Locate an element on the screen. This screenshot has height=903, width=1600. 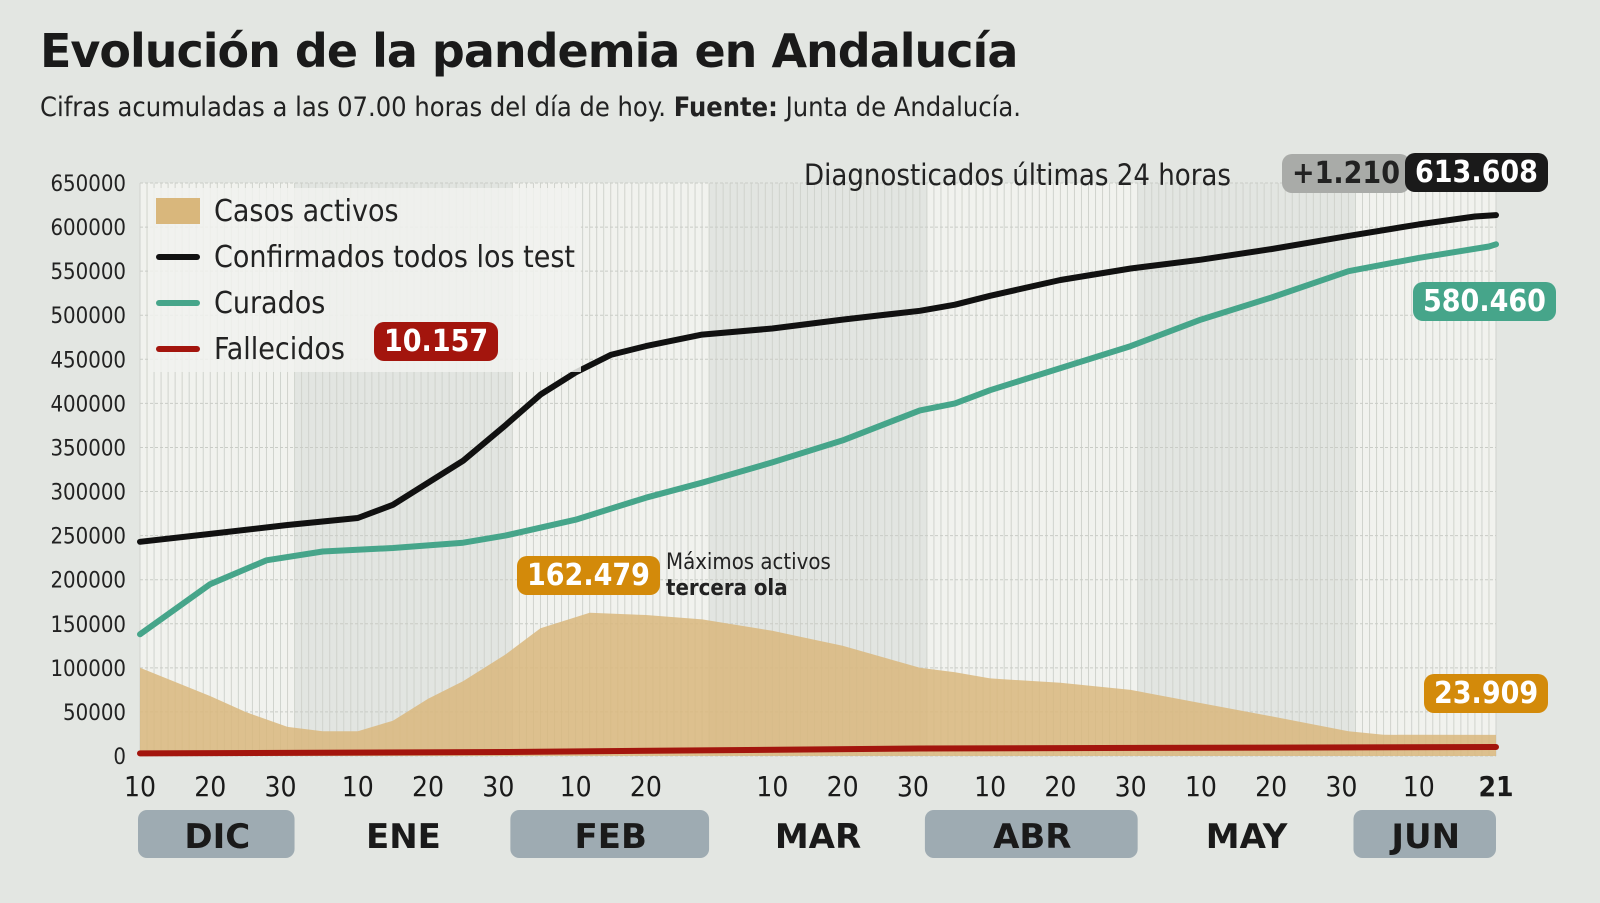
peak-label-2: tercera ola is located at coordinates (727, 588).